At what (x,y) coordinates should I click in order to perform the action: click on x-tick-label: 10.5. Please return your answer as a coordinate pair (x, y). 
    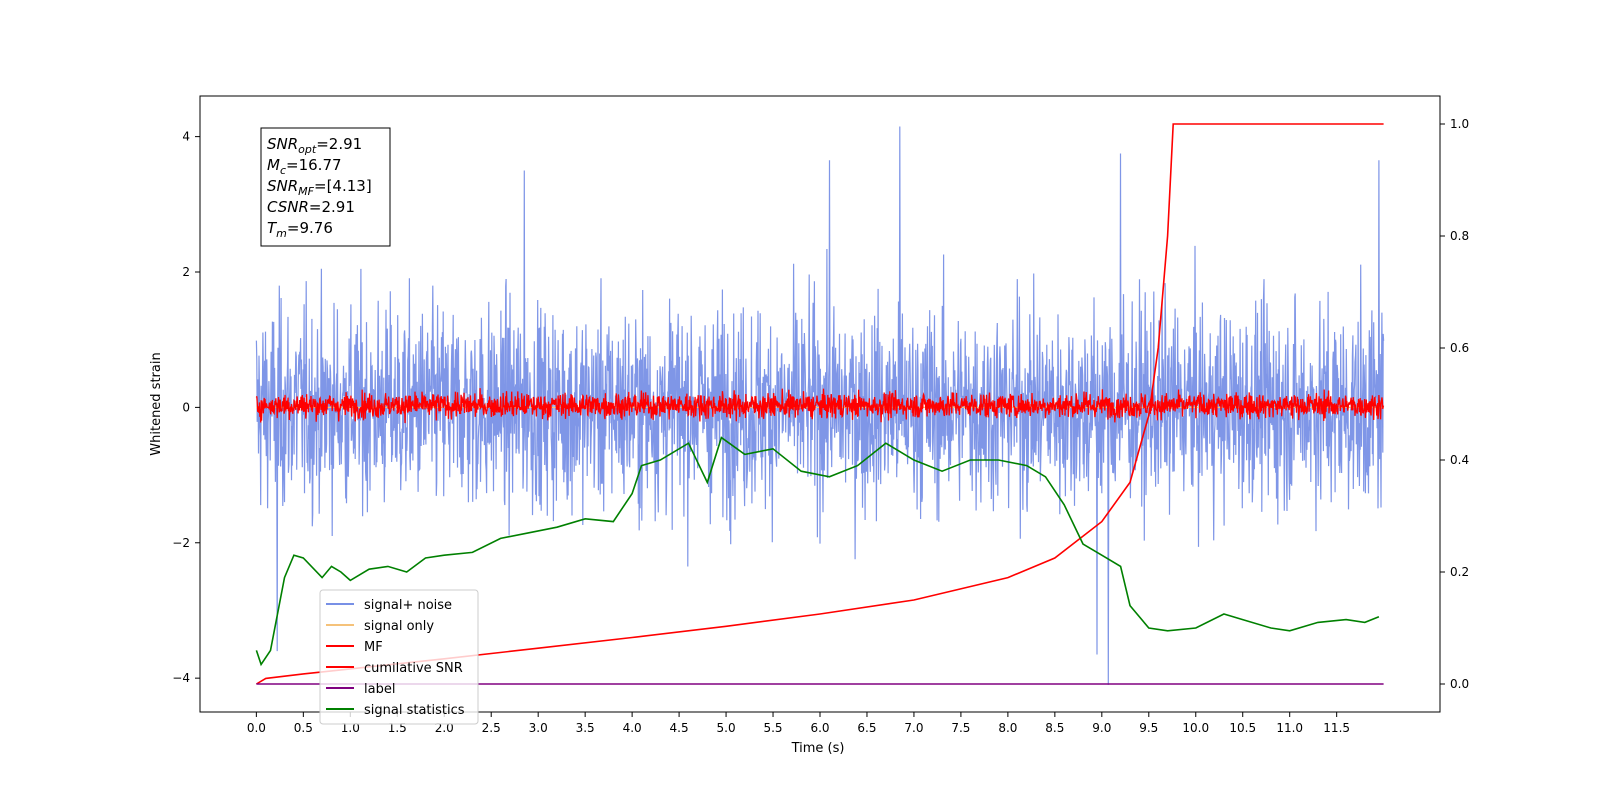
    Looking at the image, I should click on (1242, 728).